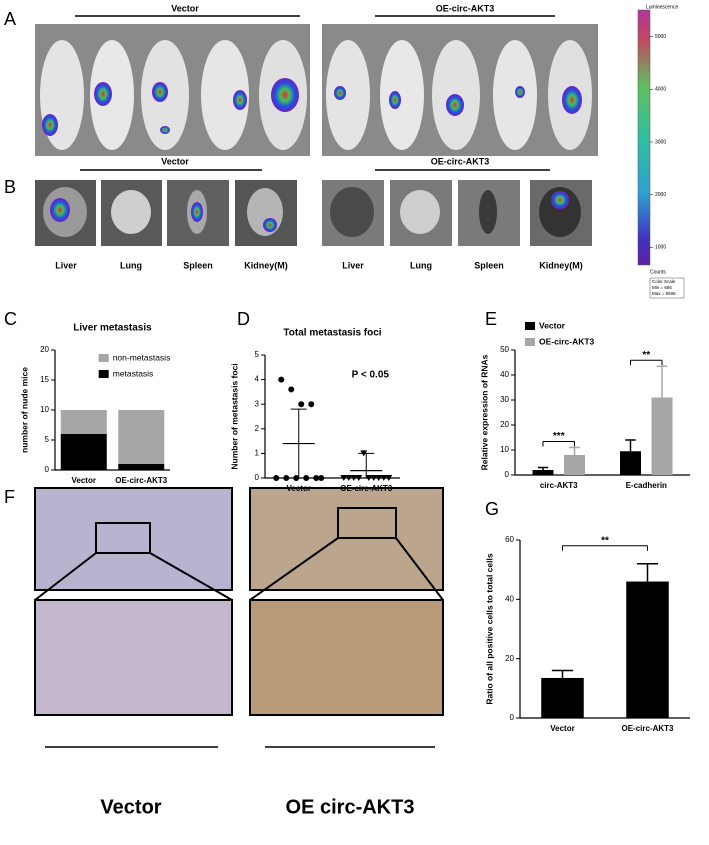  Describe the element at coordinates (350, 807) in the screenshot. I see `group-caption: OE circ-AKT3` at that location.